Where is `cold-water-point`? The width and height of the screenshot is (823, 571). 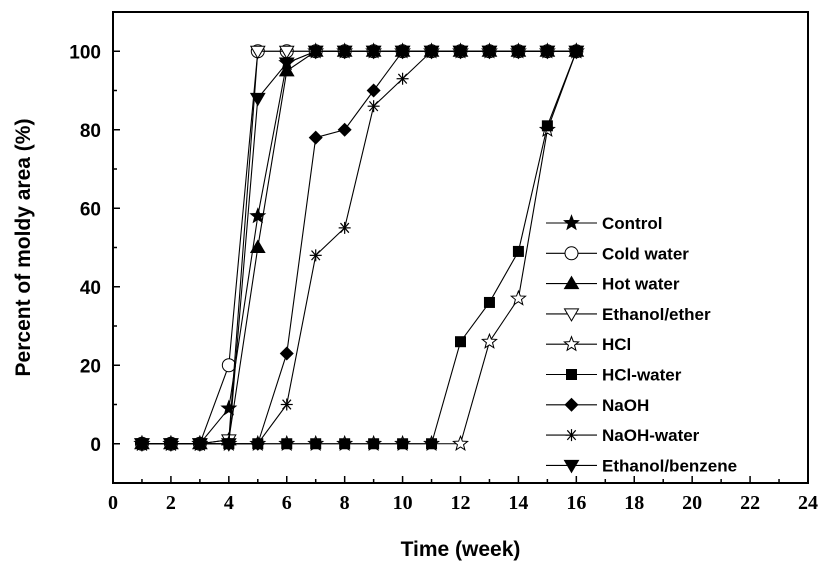
cold-water-point is located at coordinates (228, 365).